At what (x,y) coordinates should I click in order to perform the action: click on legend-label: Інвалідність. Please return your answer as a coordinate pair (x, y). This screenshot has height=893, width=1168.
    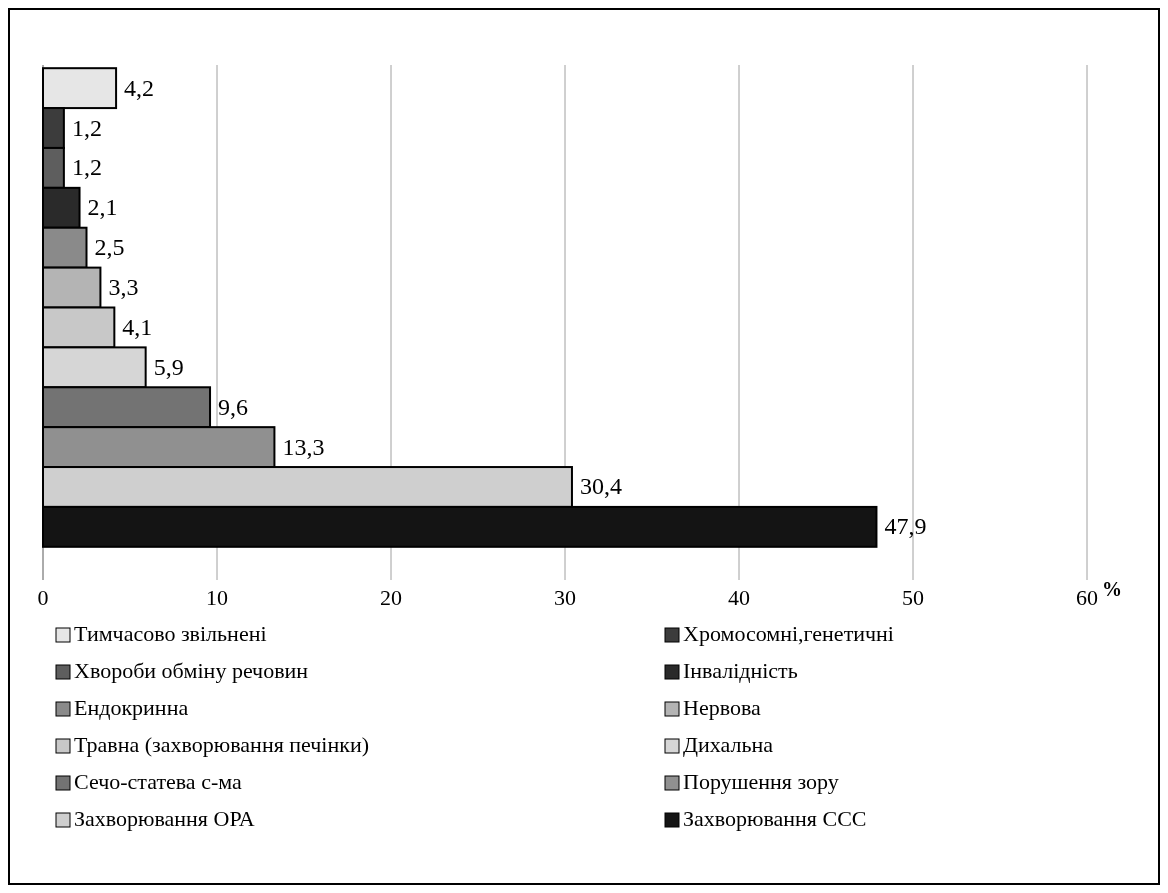
    Looking at the image, I should click on (740, 671).